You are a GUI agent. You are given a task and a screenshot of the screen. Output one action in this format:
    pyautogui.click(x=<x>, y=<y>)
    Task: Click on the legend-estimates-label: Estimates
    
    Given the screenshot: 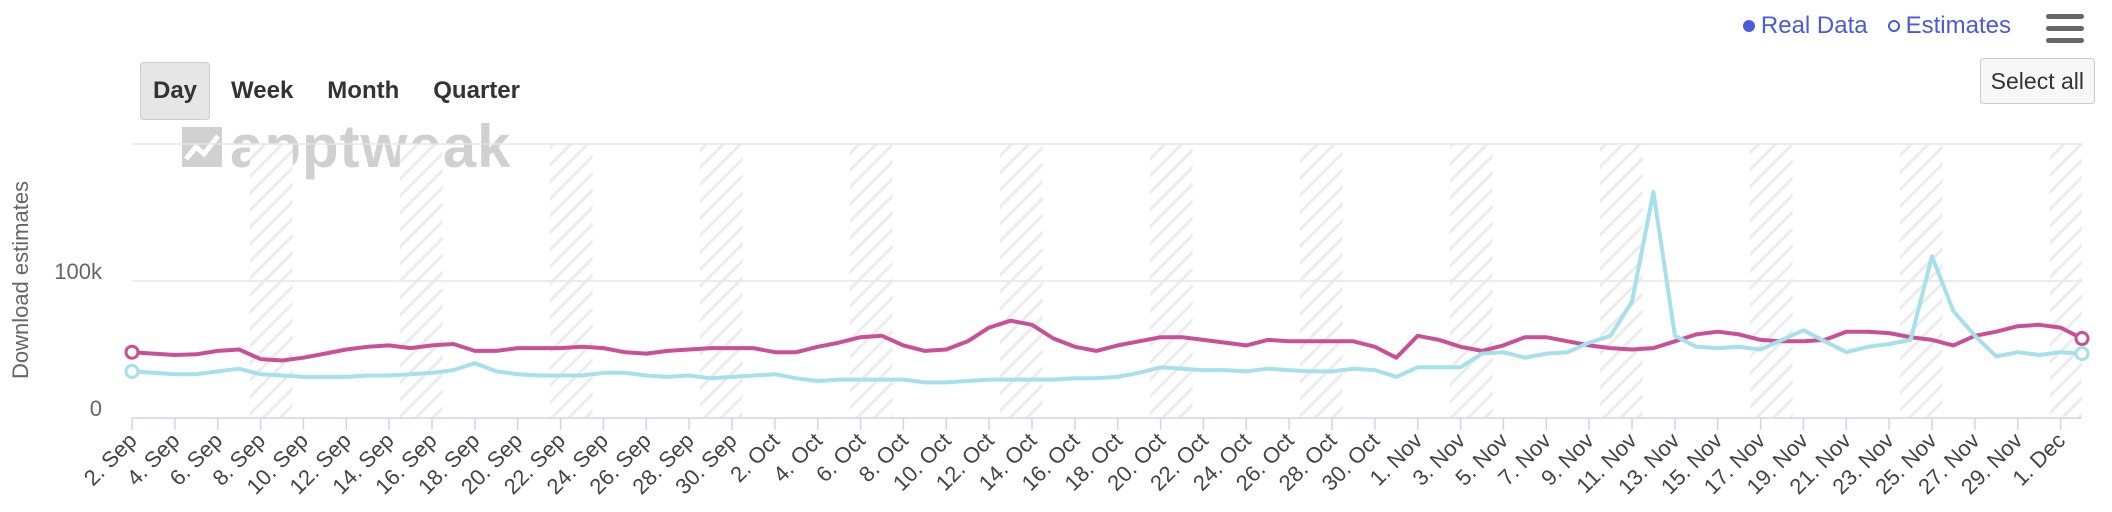 What is the action you would take?
    pyautogui.click(x=1958, y=25)
    